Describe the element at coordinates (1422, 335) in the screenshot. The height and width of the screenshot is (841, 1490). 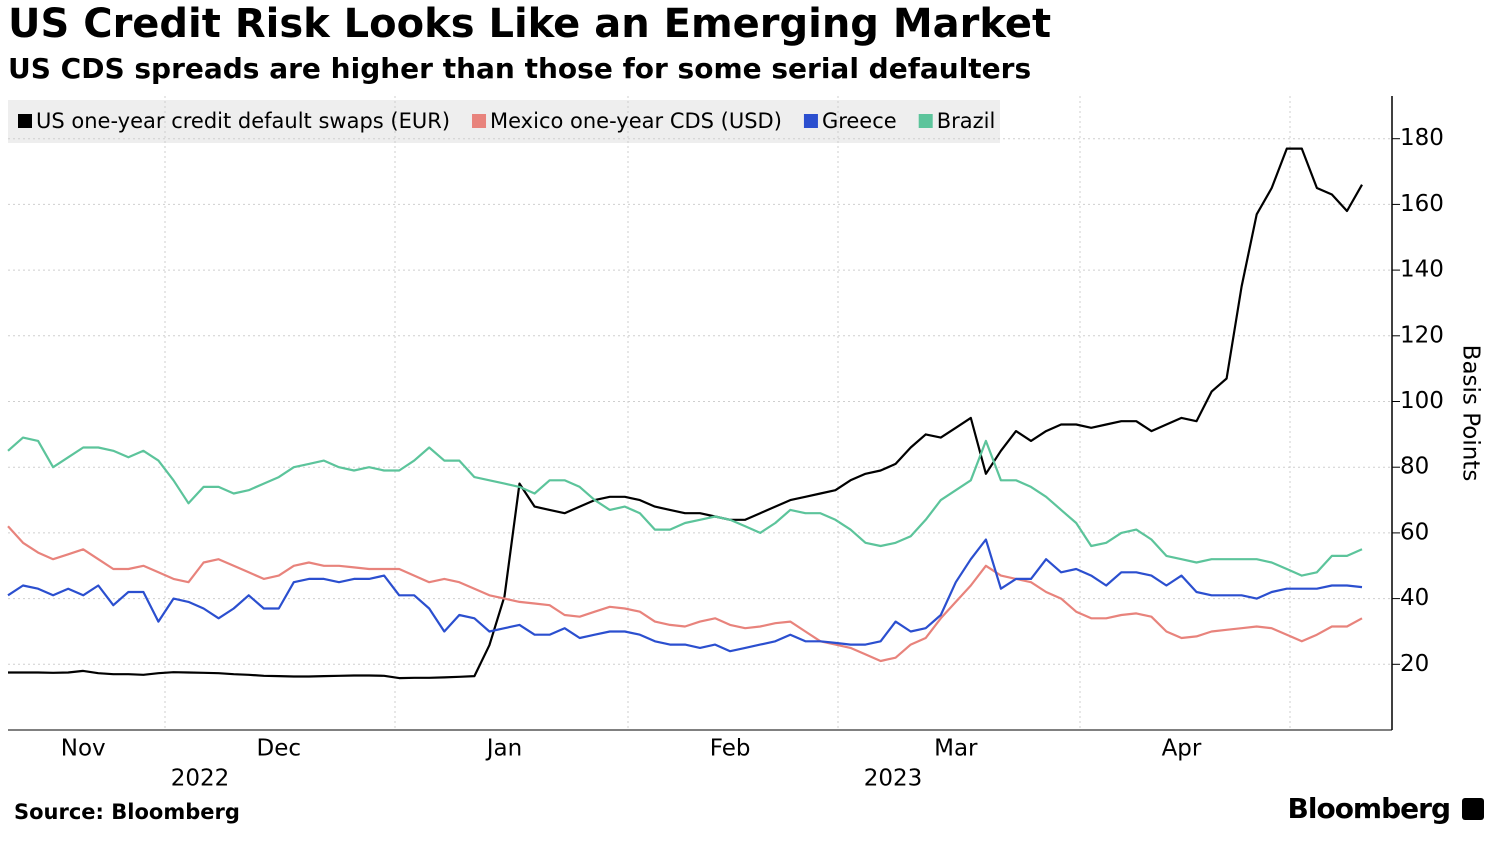
I see `y-tick-label: 120` at that location.